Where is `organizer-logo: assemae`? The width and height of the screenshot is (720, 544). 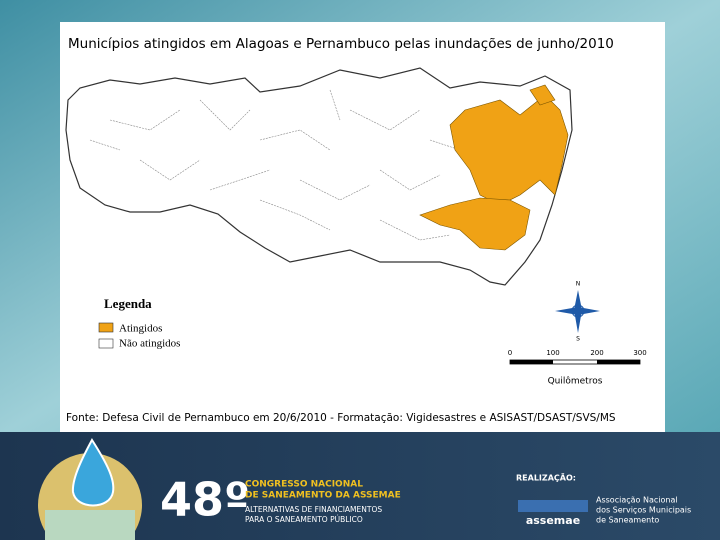
organizer-logo: assemae is located at coordinates (553, 520).